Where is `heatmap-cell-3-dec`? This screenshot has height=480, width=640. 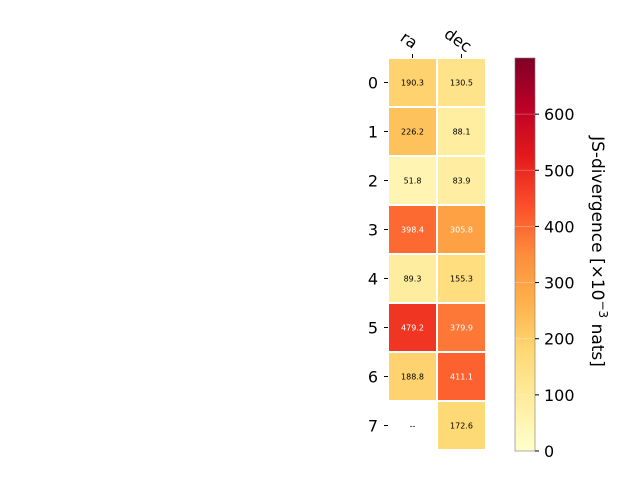
heatmap-cell-3-dec is located at coordinates (461, 229).